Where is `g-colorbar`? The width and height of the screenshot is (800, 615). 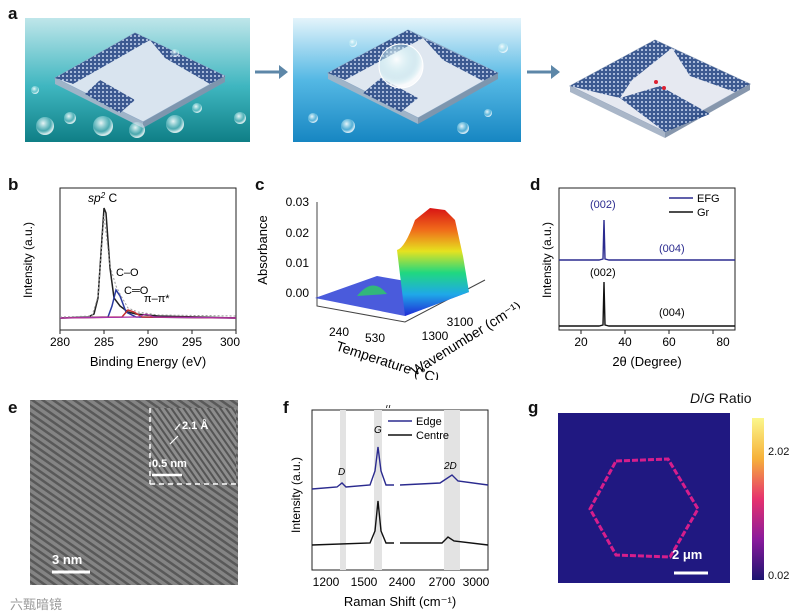
g-colorbar is located at coordinates (758, 499).